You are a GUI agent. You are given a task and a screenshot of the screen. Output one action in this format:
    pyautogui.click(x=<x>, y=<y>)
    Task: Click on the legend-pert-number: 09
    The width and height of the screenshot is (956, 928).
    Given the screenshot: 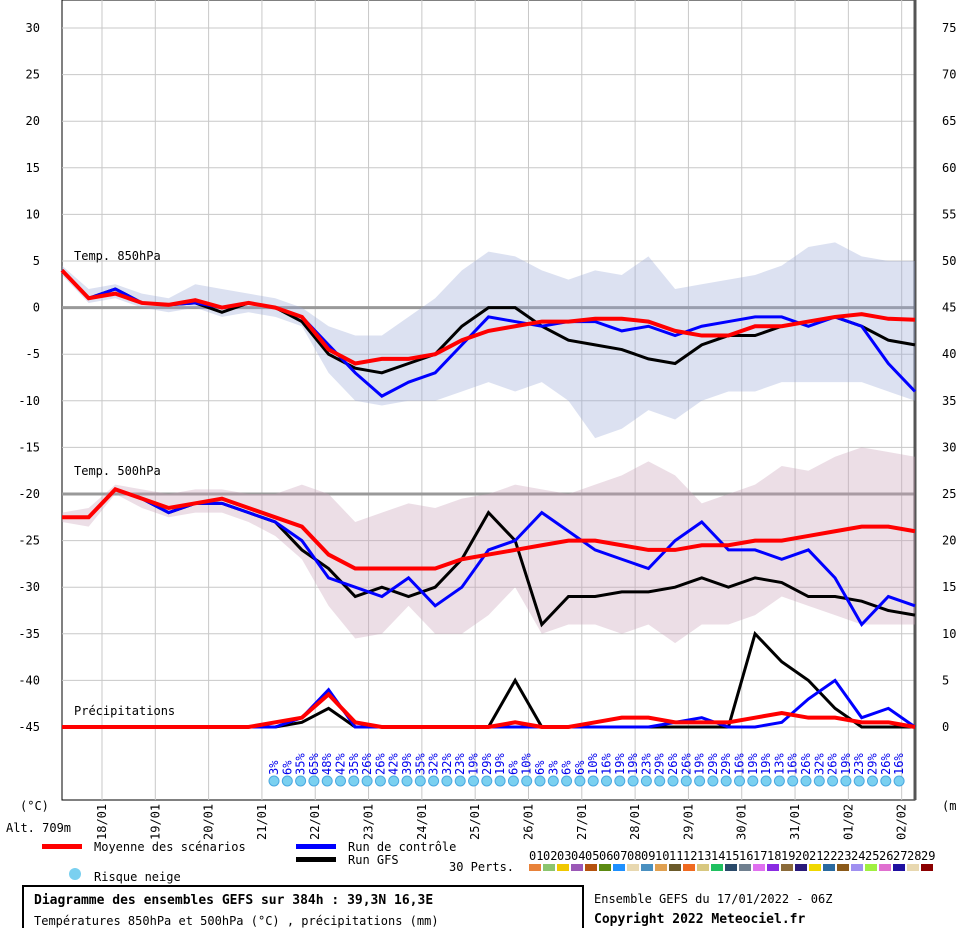 What is the action you would take?
    pyautogui.click(x=648, y=856)
    